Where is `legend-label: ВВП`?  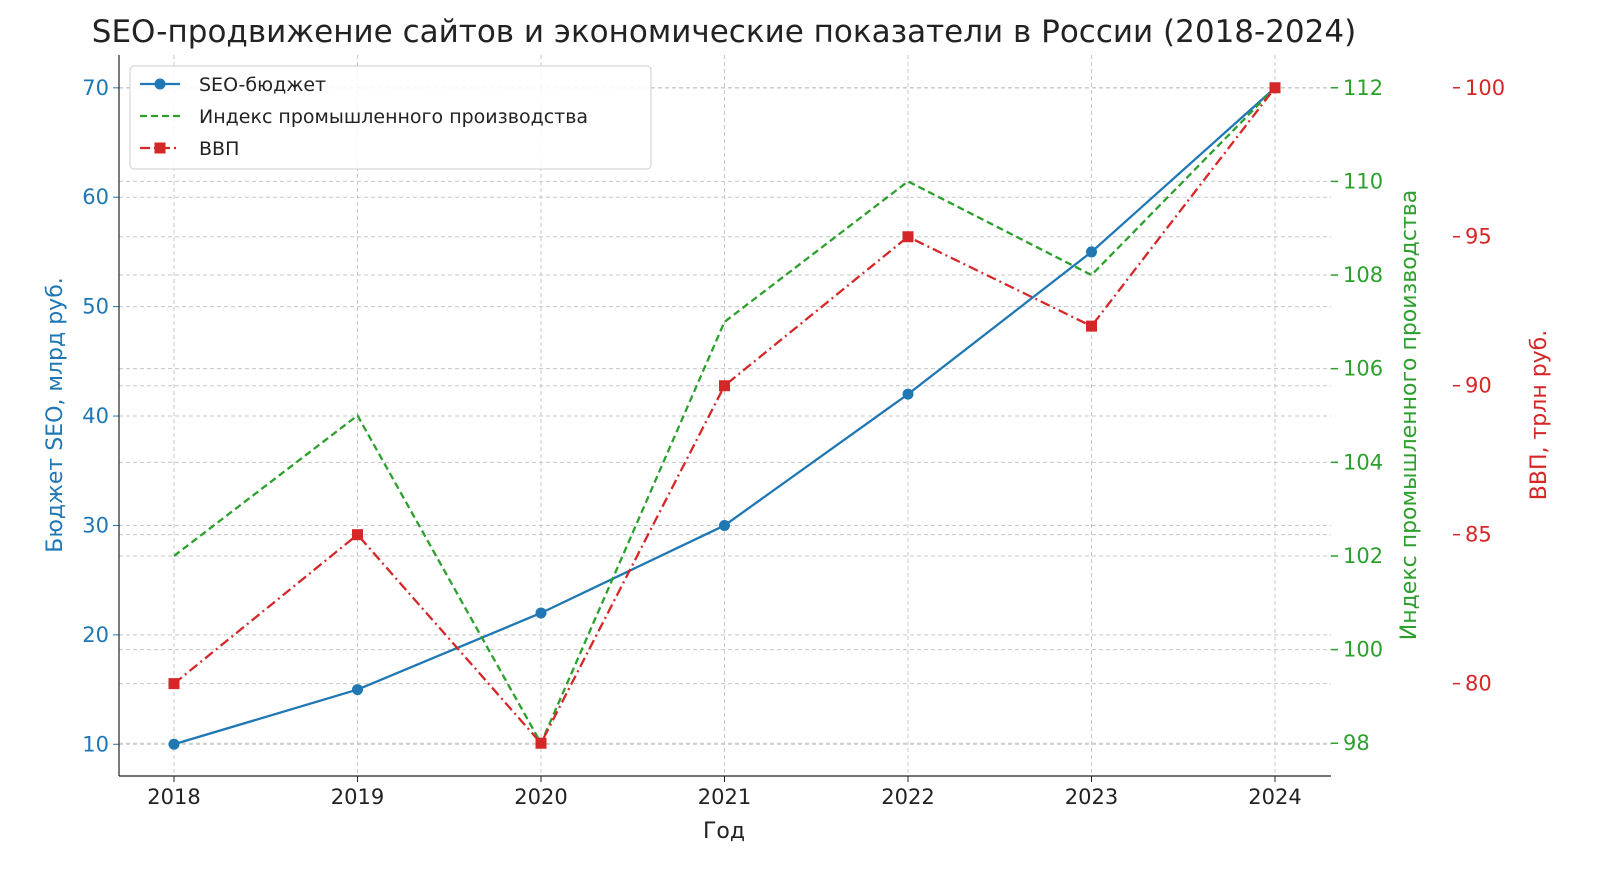 legend-label: ВВП is located at coordinates (219, 149).